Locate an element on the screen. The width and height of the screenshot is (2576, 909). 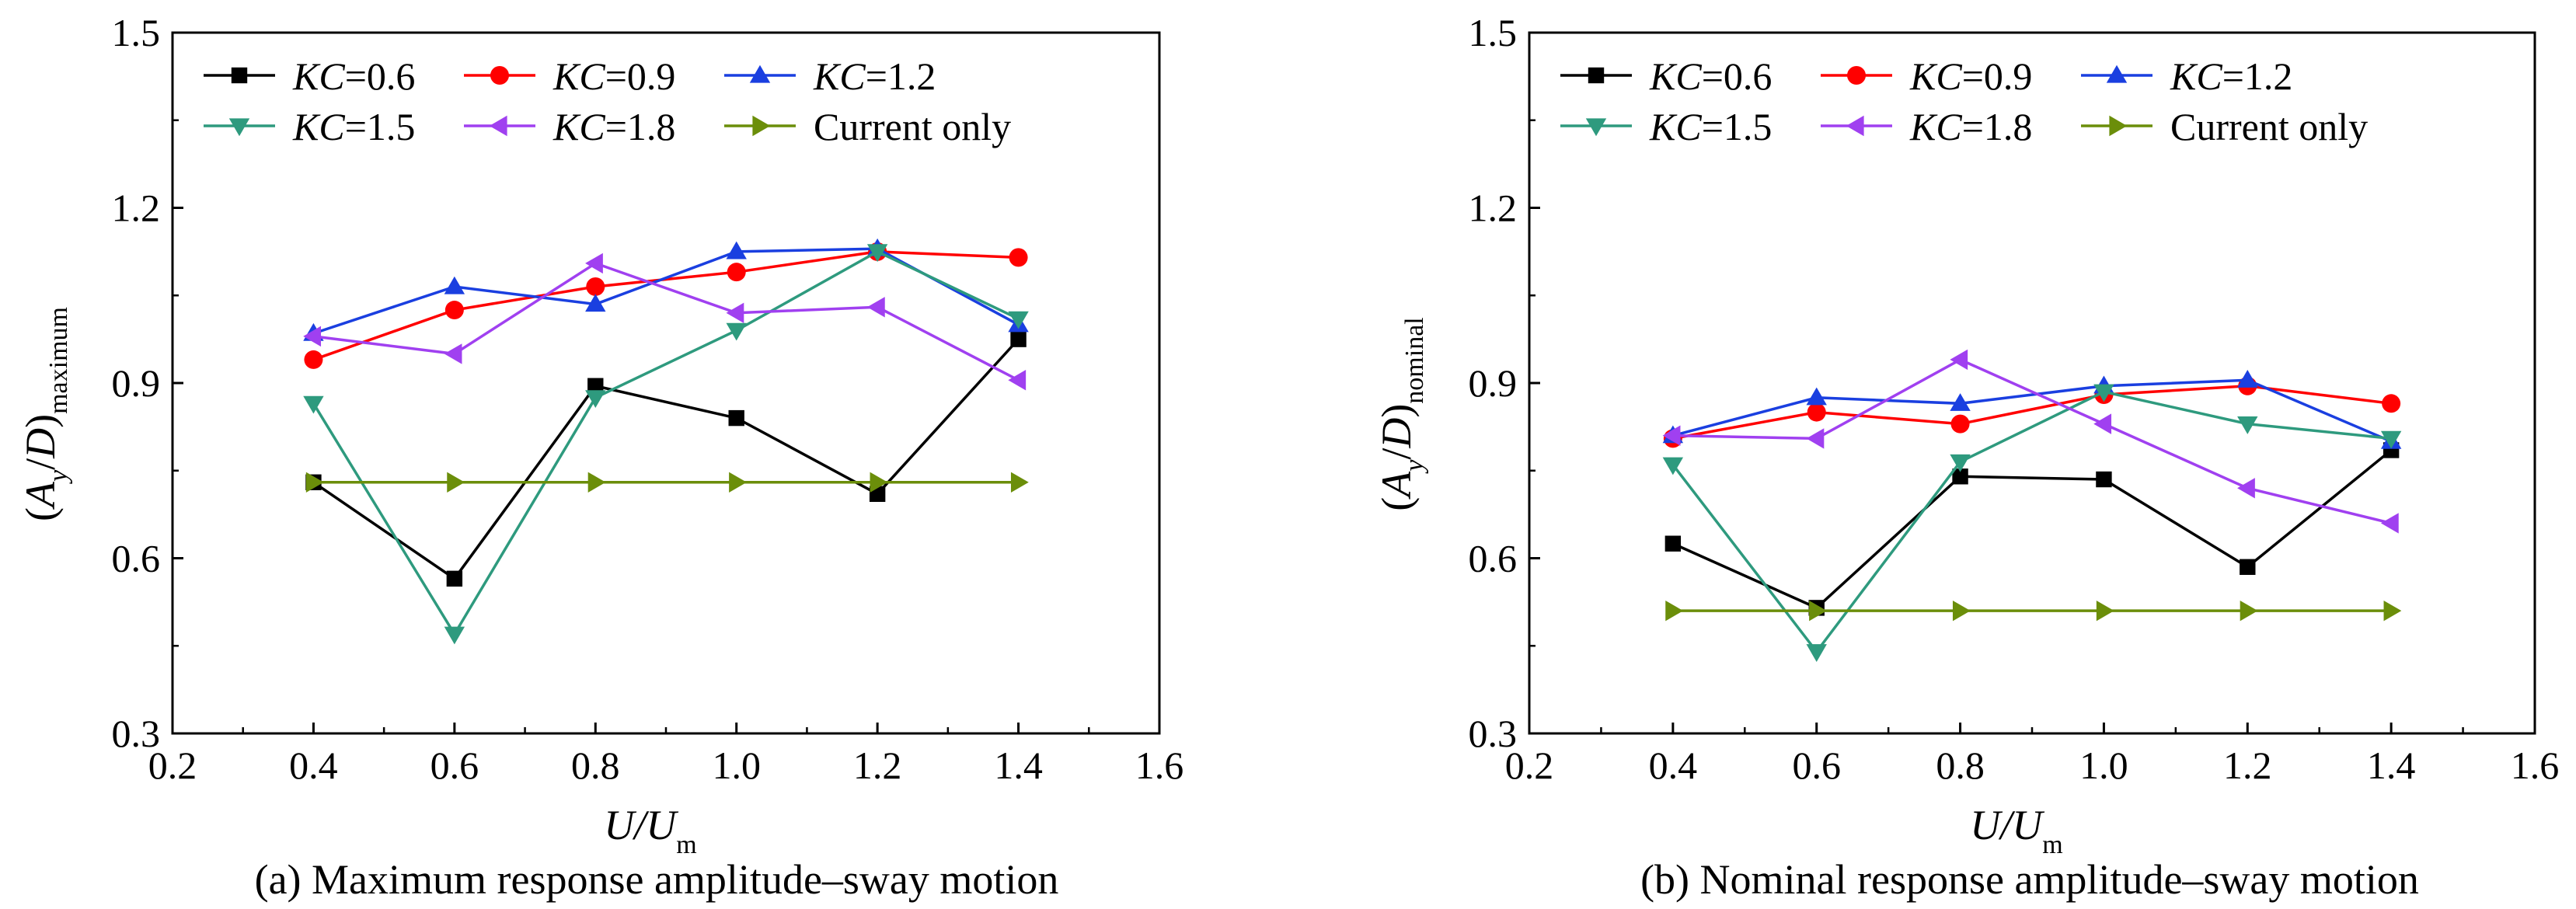
x-tick-label: 0.2 is located at coordinates (1529, 765).